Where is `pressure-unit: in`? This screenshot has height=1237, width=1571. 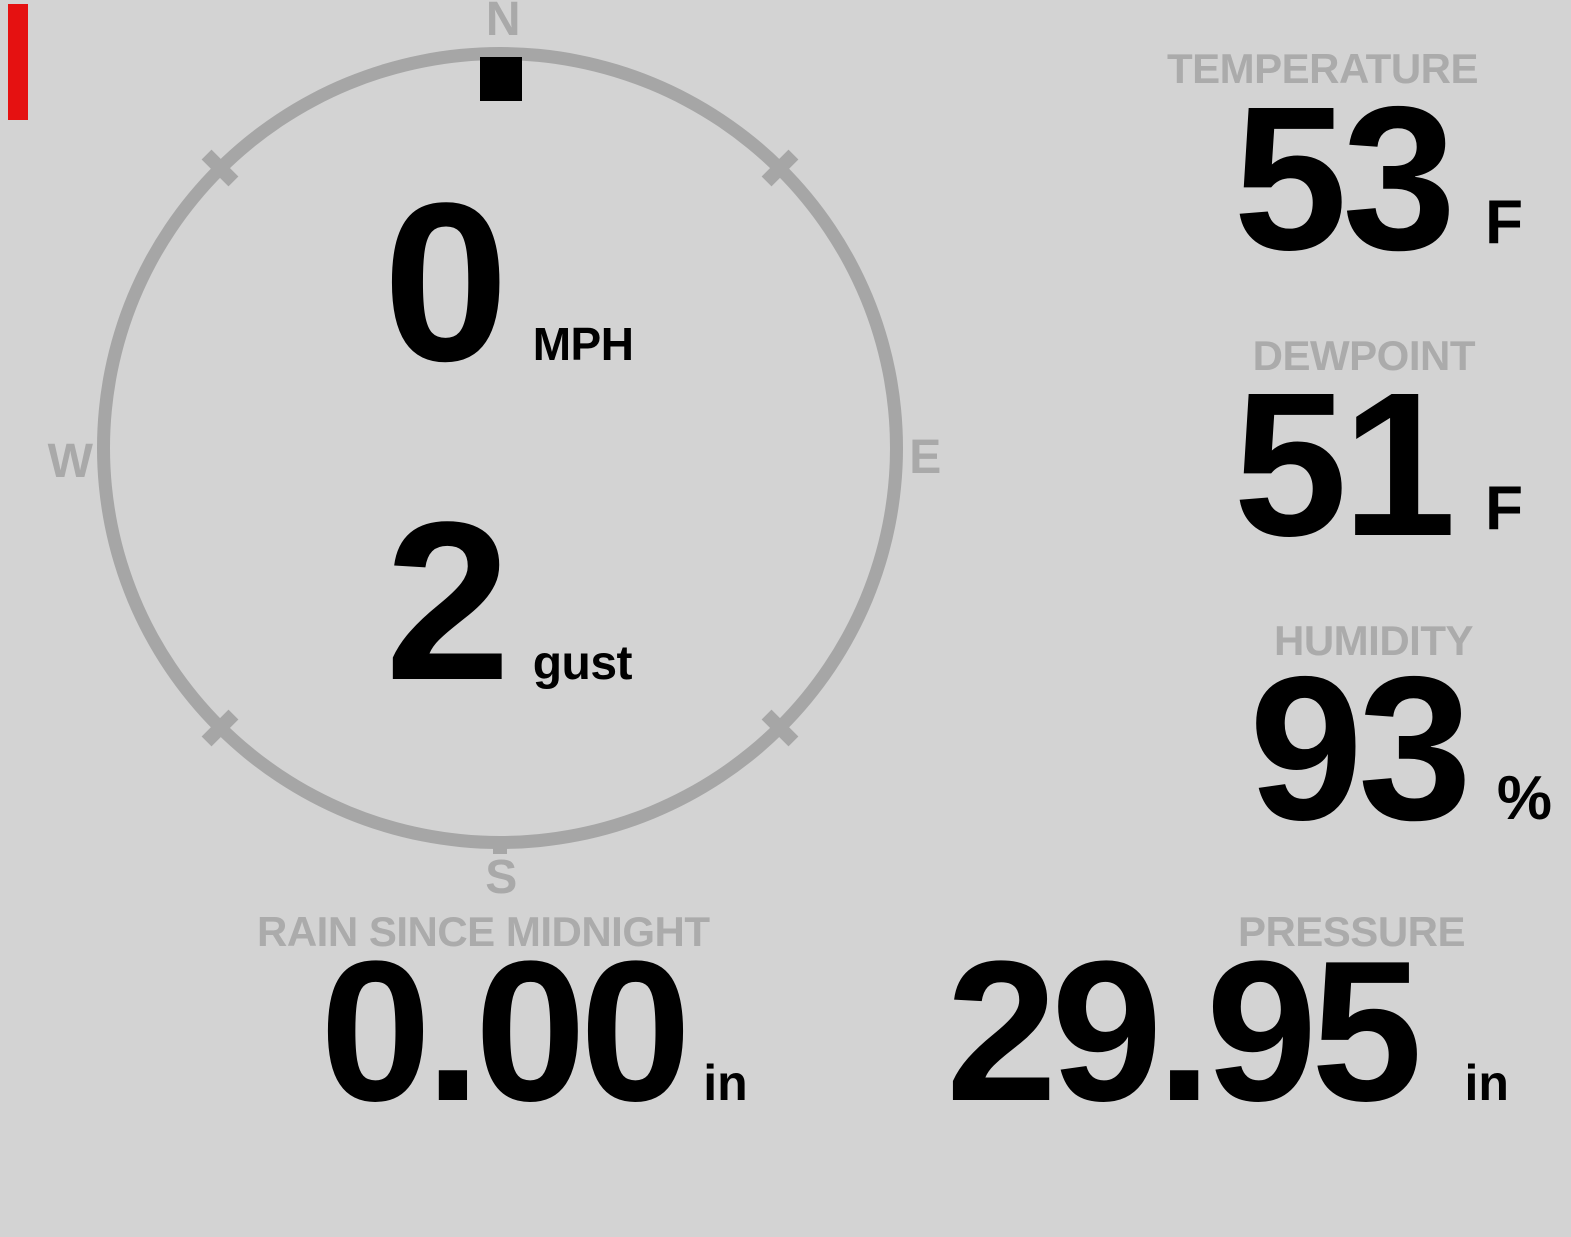
pressure-unit: in is located at coordinates (1486, 1083).